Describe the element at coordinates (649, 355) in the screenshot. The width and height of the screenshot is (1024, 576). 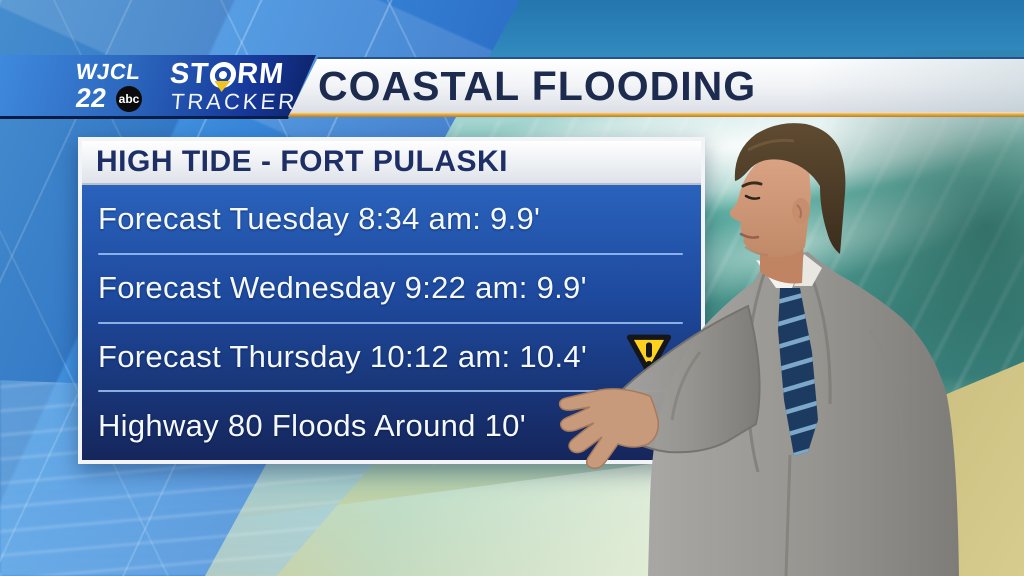
I see `warning-triangle-icon` at that location.